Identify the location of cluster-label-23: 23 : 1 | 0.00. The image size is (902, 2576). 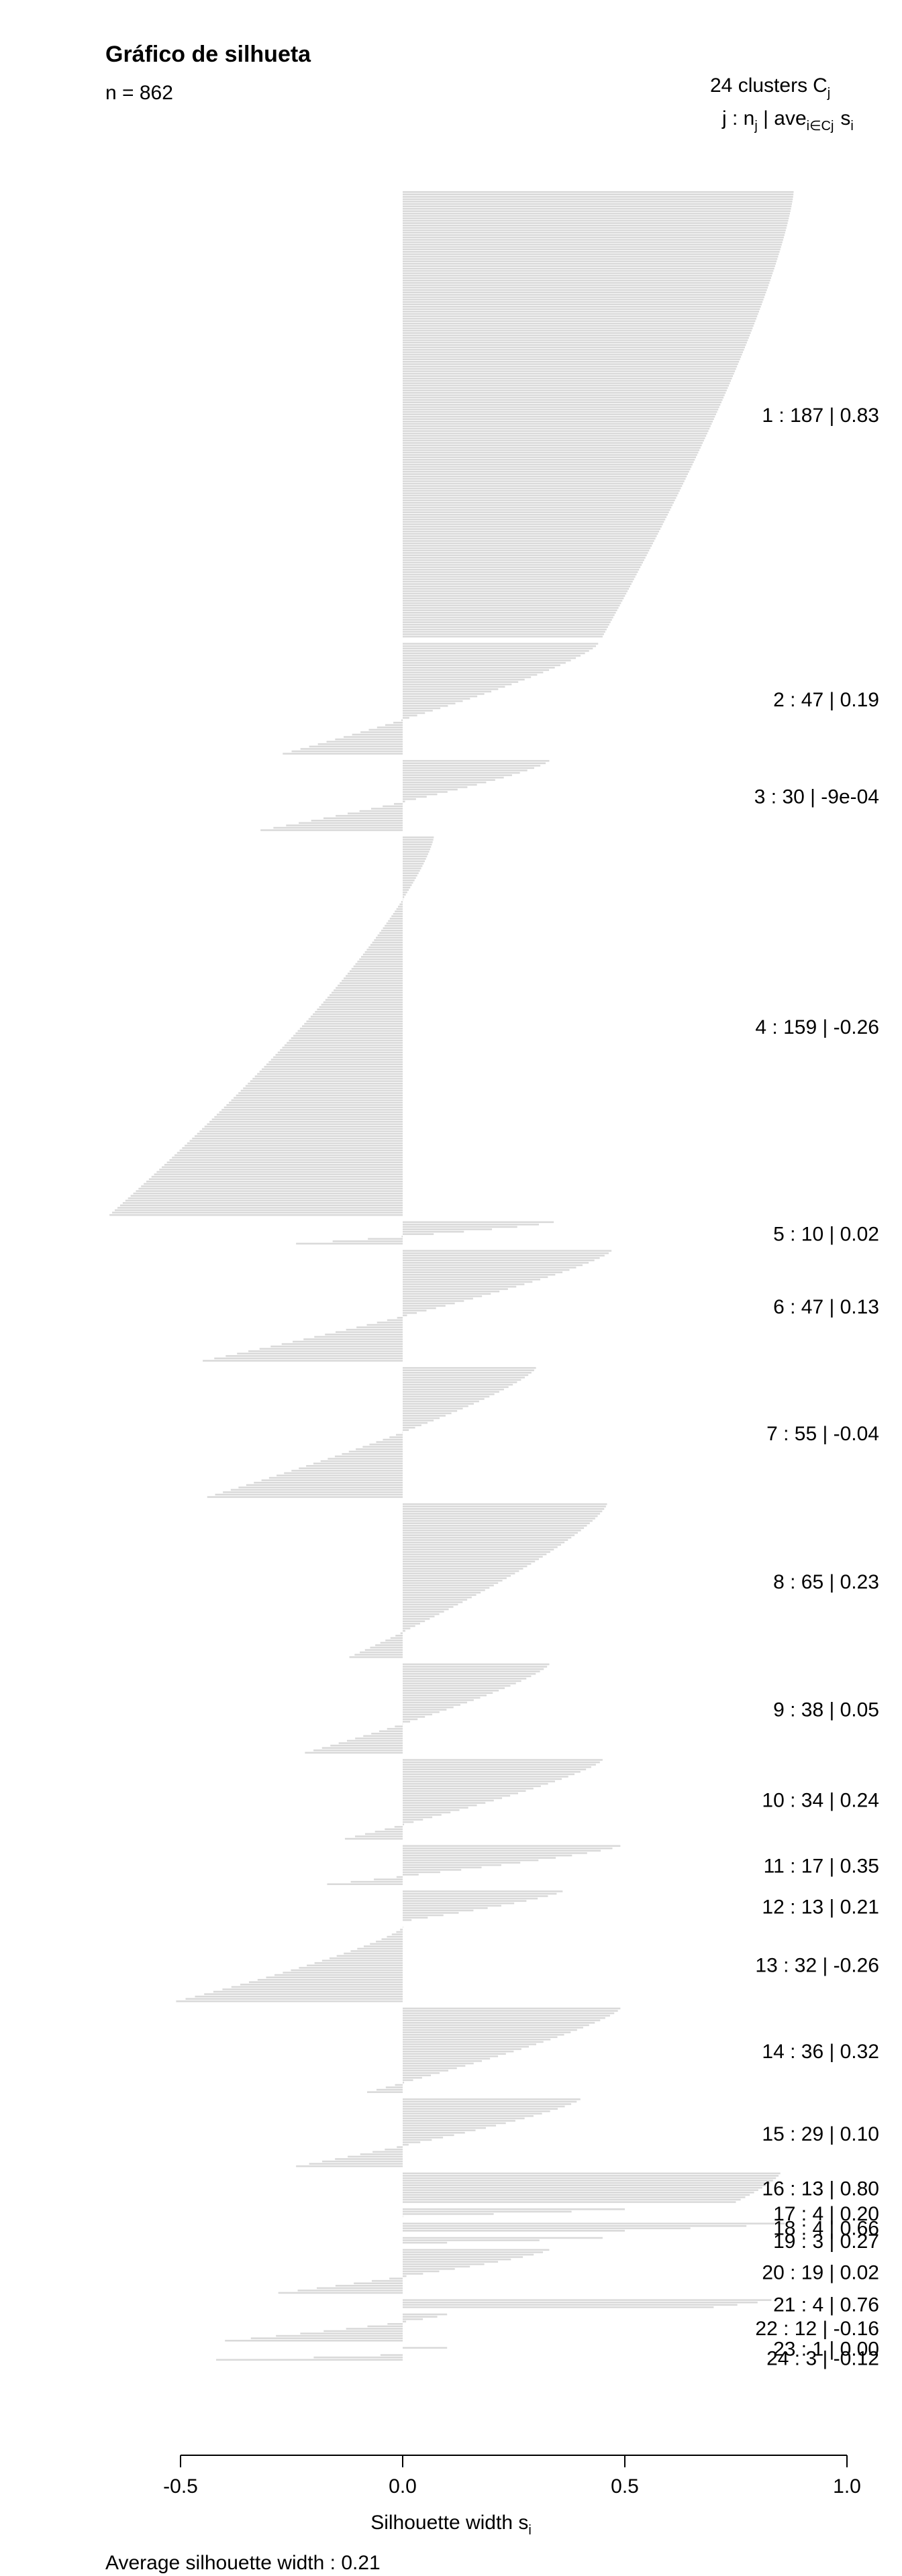
(826, 2349).